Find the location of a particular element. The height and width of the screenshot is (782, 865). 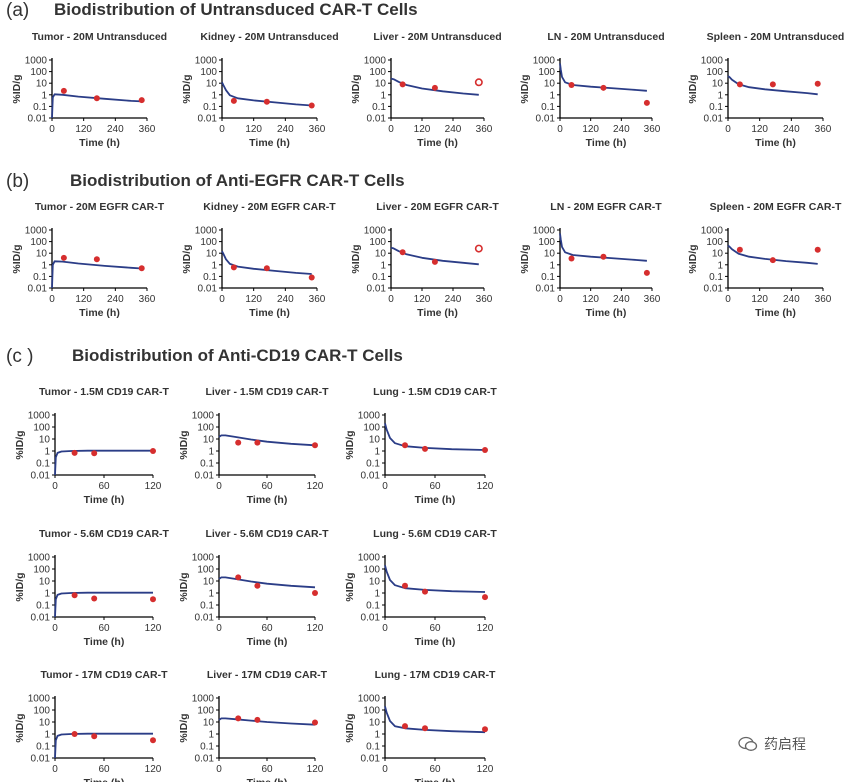

chart-13-model-line is located at coordinates (103, 604).